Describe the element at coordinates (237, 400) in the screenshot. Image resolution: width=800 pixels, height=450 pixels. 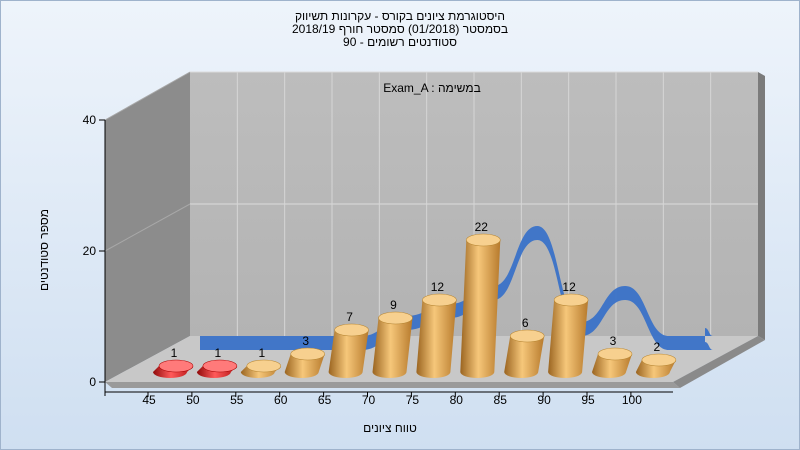
I see `x-tick-label-55: 55` at that location.